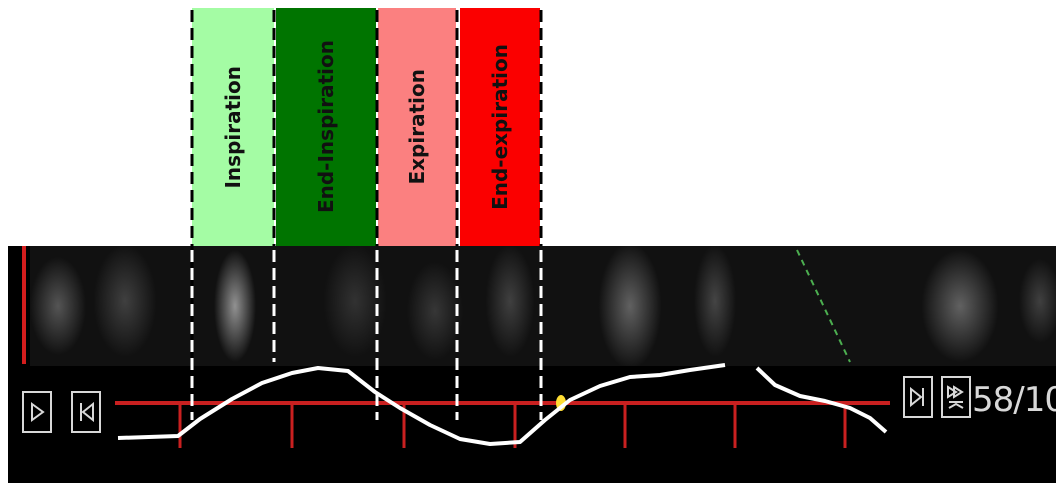 The image size is (1056, 483). I want to click on play-button, so click(37, 412).